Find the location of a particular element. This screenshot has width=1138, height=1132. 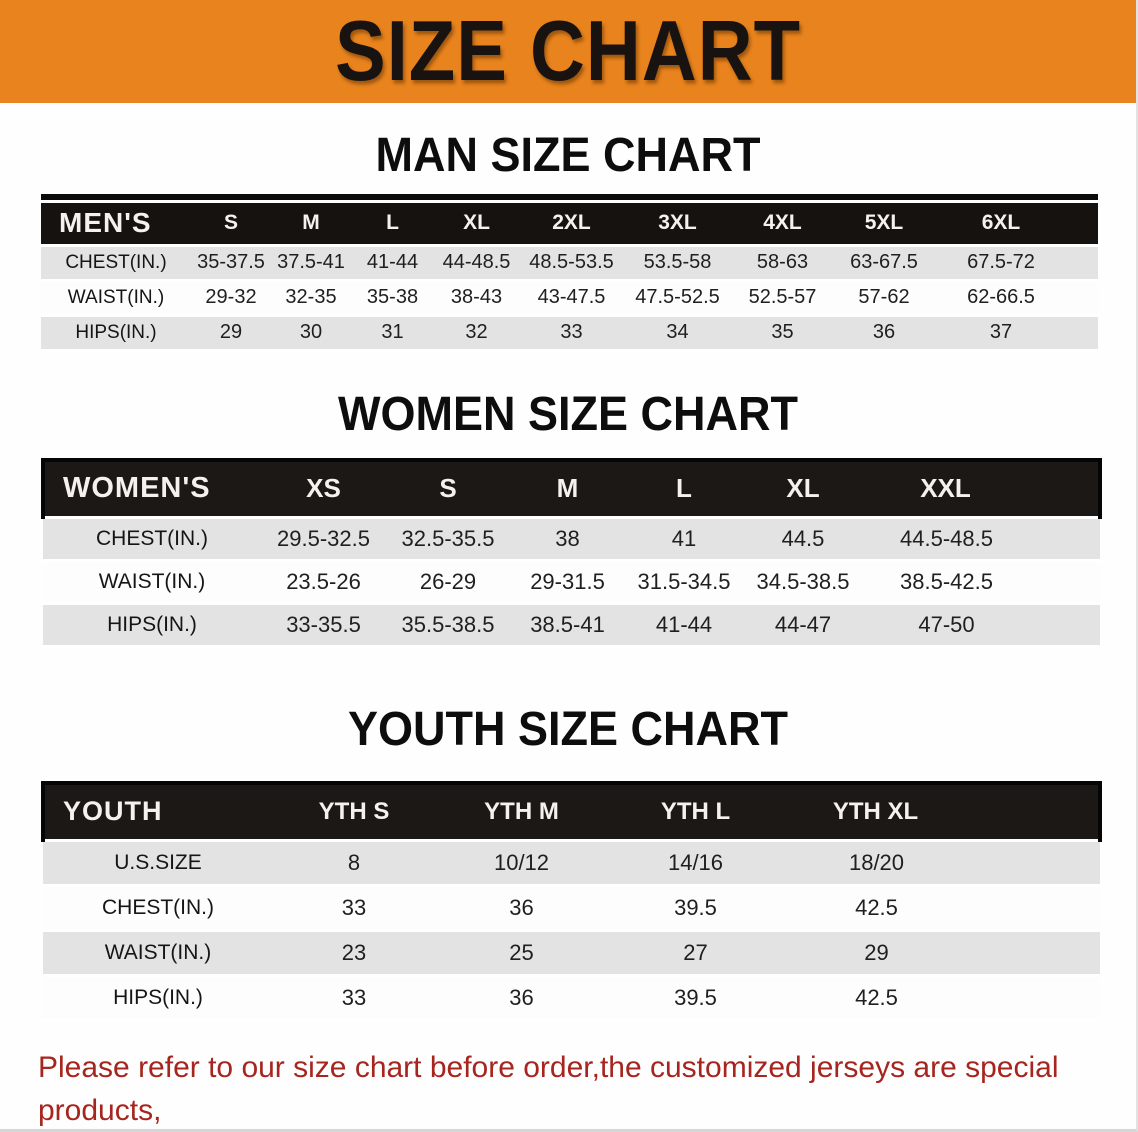

size-value-cell: 25 is located at coordinates (521, 953).